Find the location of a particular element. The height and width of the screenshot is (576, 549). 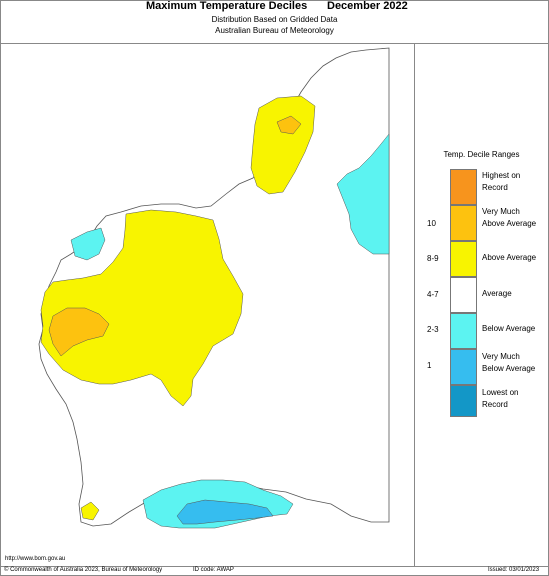

legend-range-below: 2-3 is located at coordinates (433, 329).